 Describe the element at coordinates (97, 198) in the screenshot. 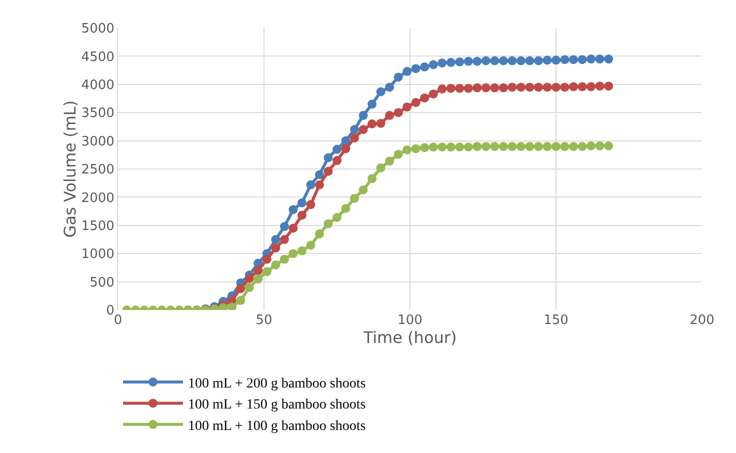

I see `y-tick-label: 2000` at that location.